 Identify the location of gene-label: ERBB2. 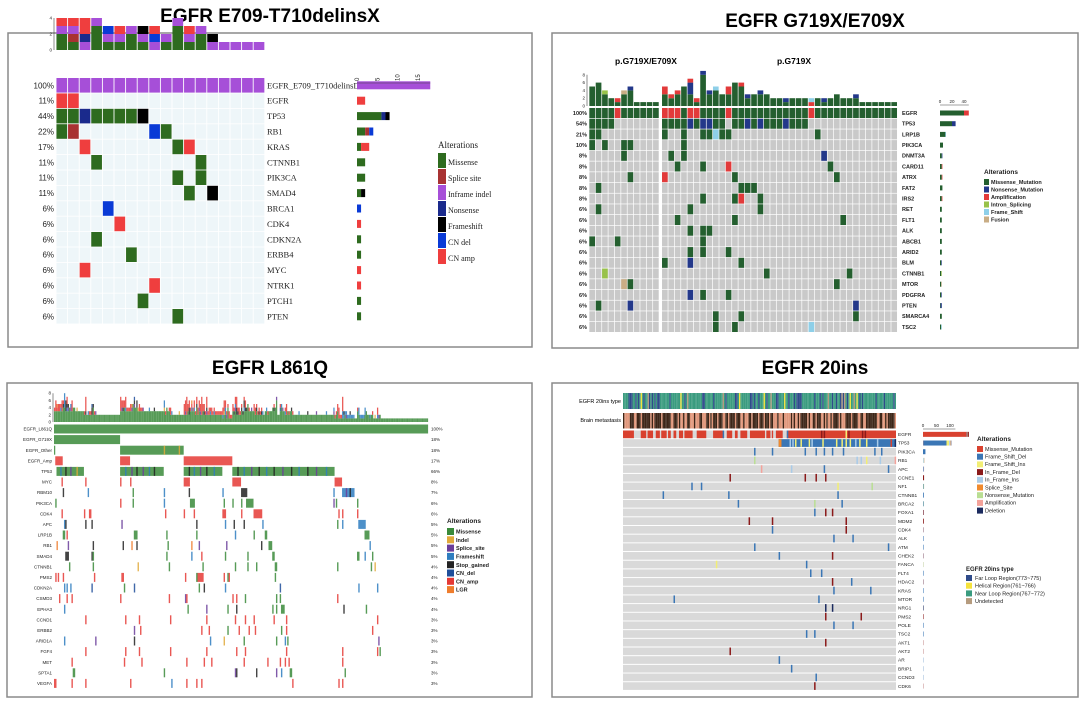
(44, 630).